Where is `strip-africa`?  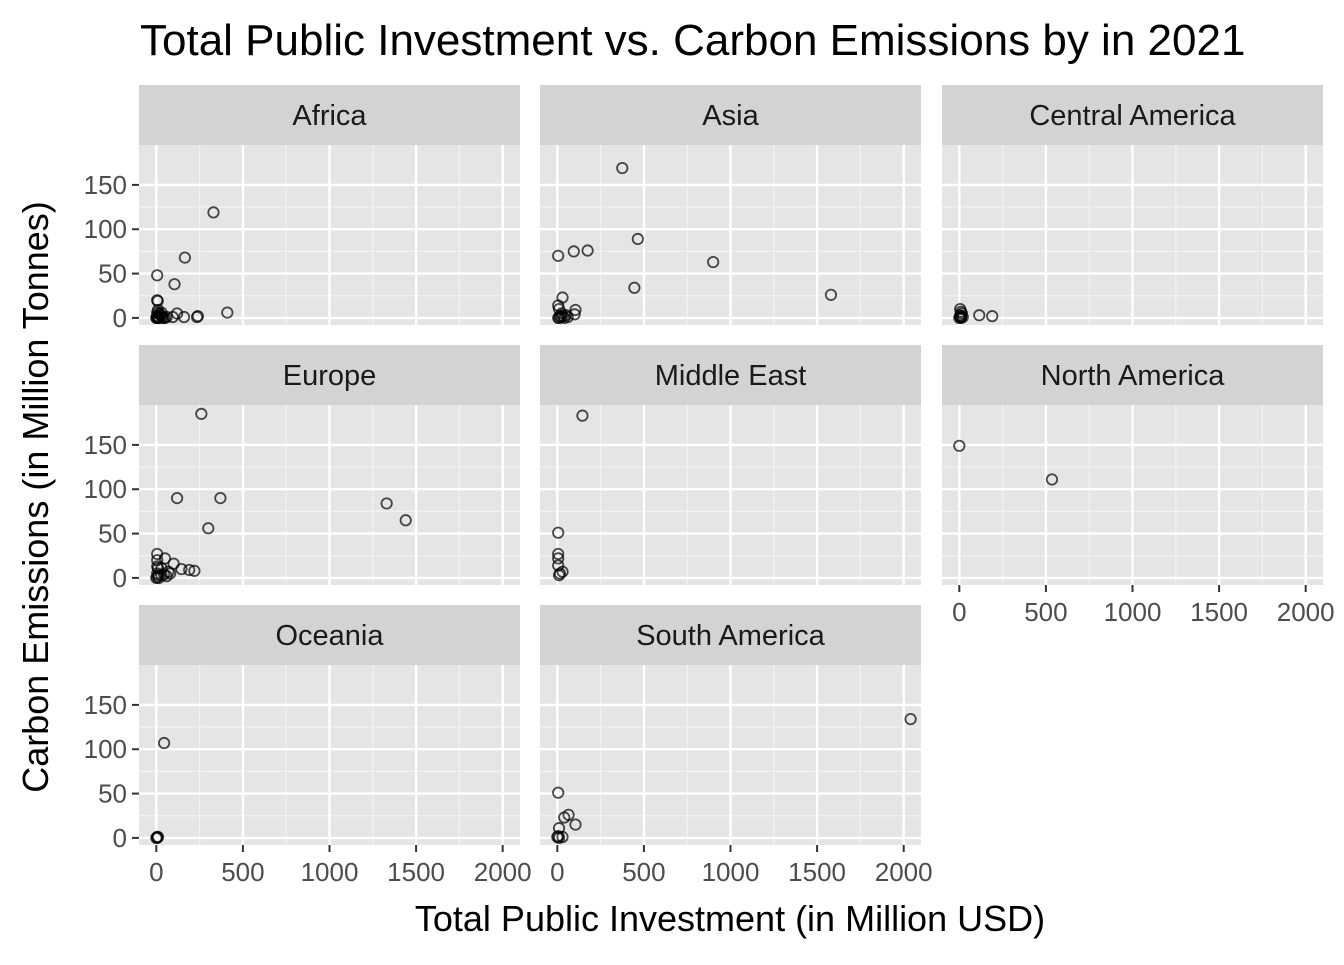
strip-africa is located at coordinates (329, 115).